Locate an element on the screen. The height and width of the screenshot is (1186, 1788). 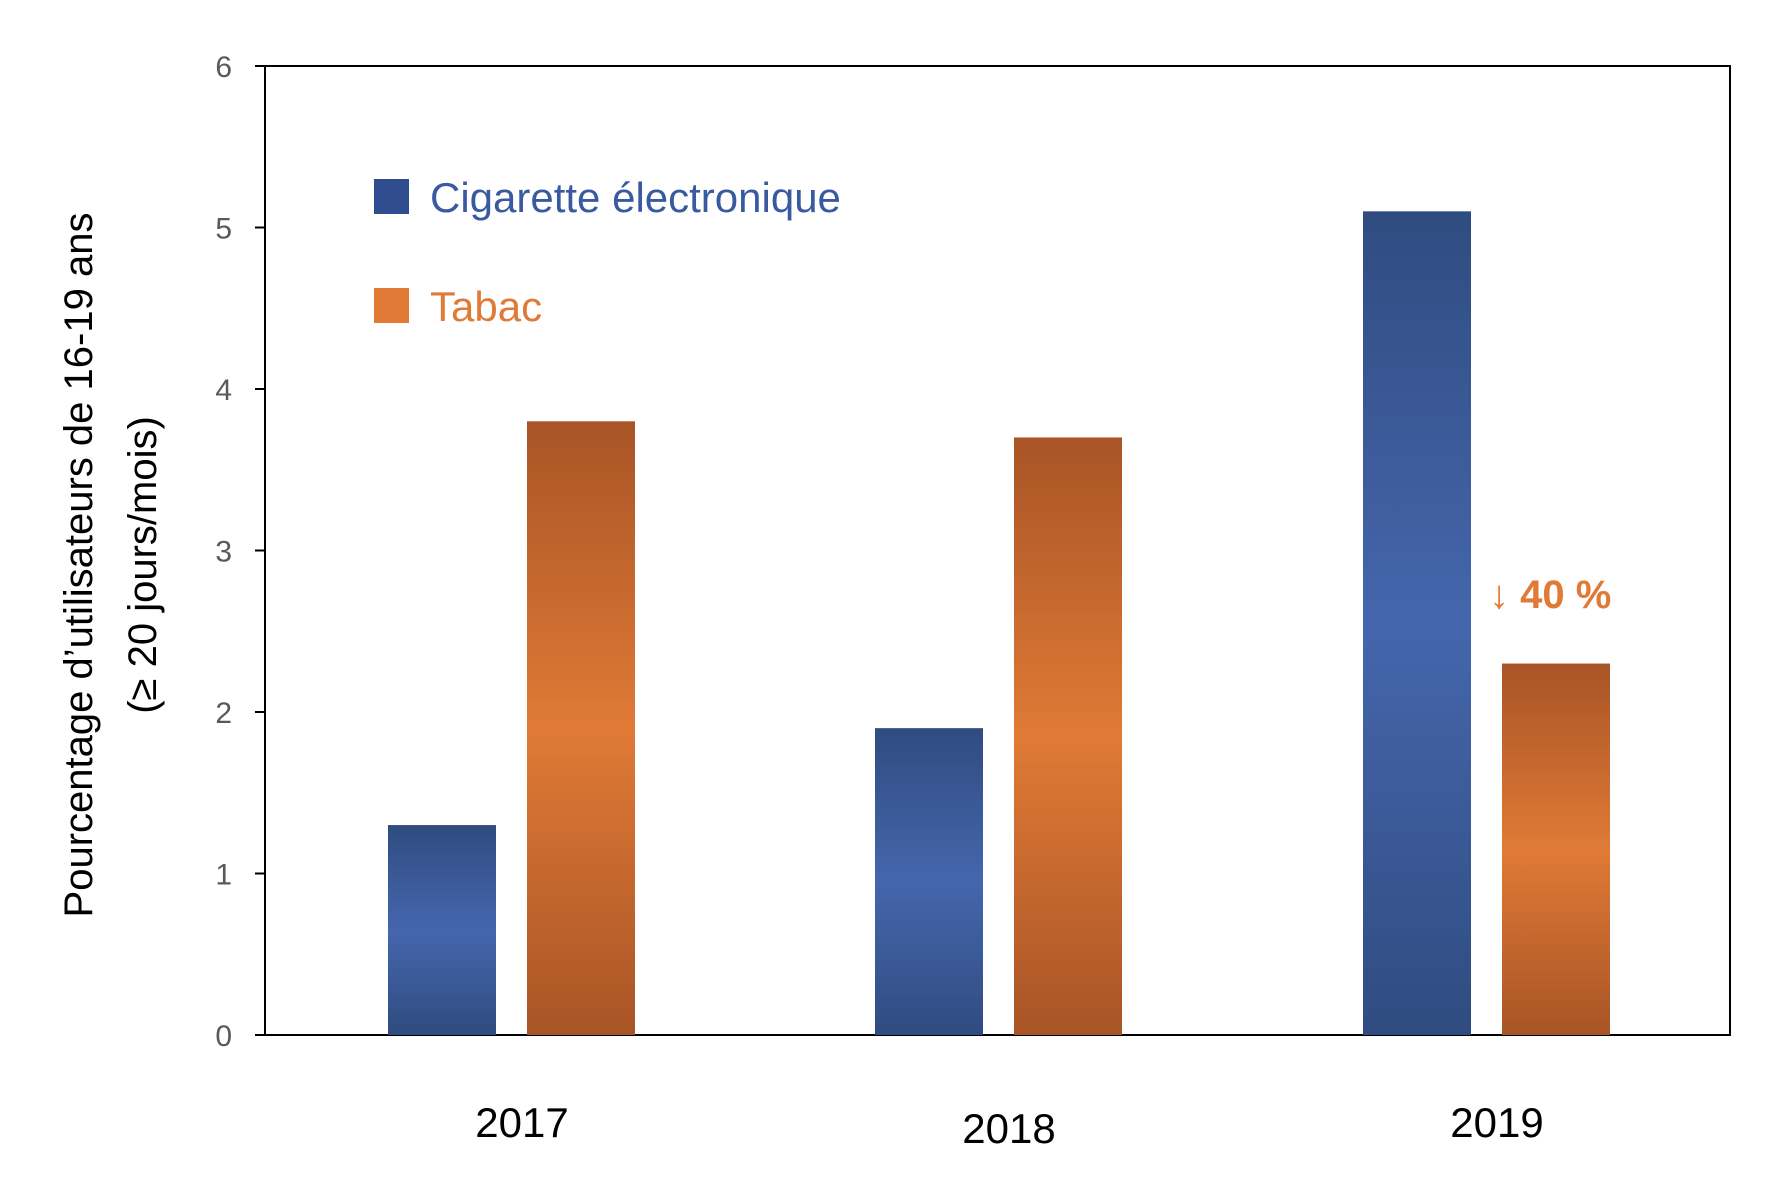
bar-tabac-2018 is located at coordinates (1068, 736).